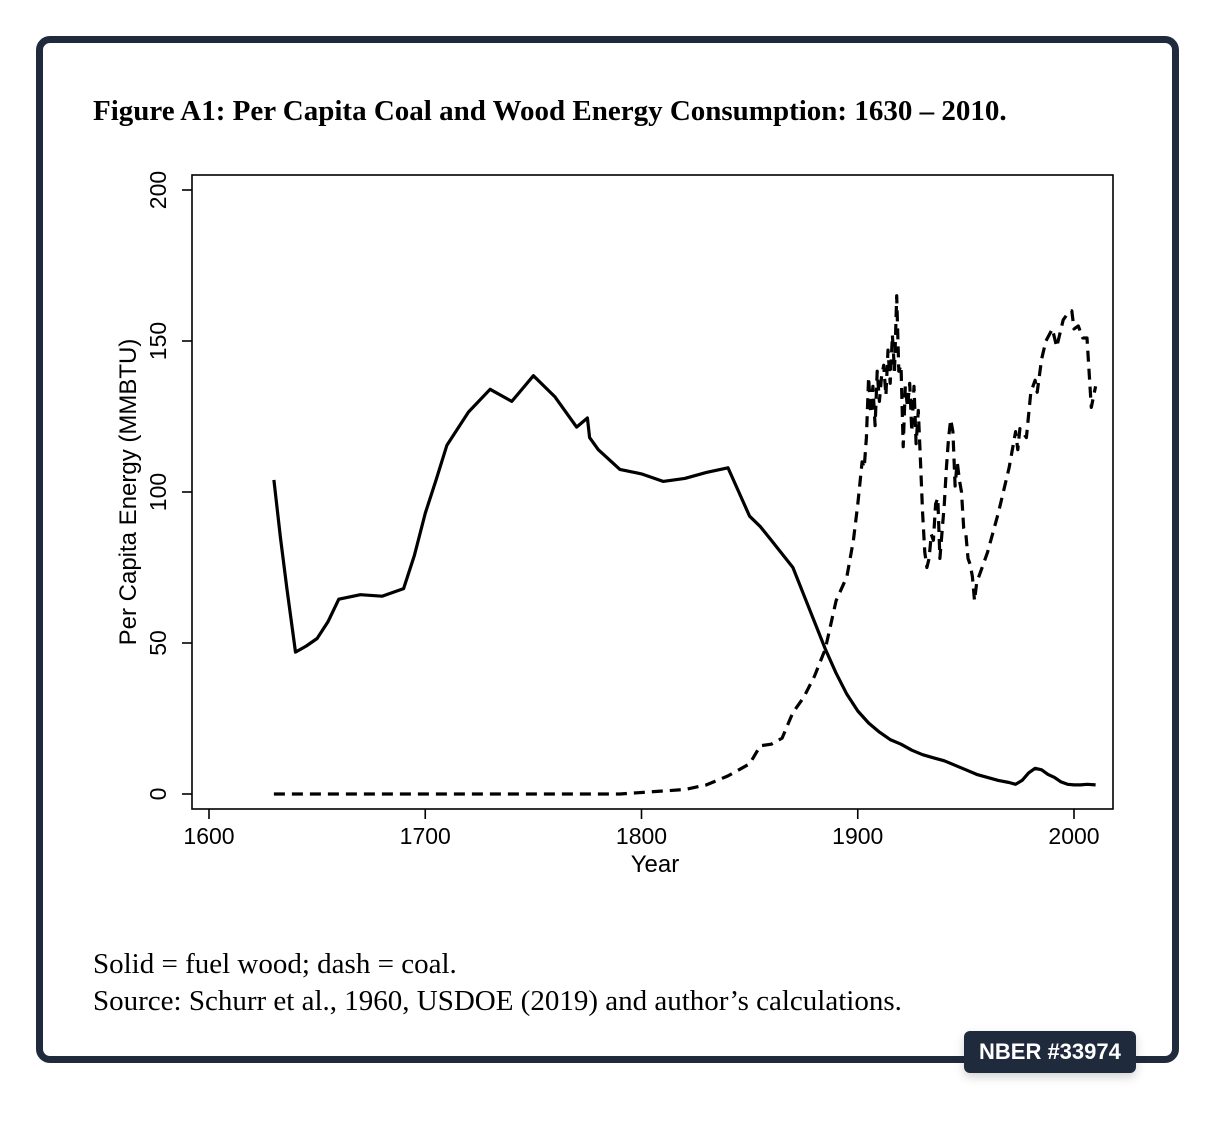 Image resolution: width=1215 pixels, height=1128 pixels. What do you see at coordinates (208, 836) in the screenshot?
I see `x-tick-label-1600: 1600` at bounding box center [208, 836].